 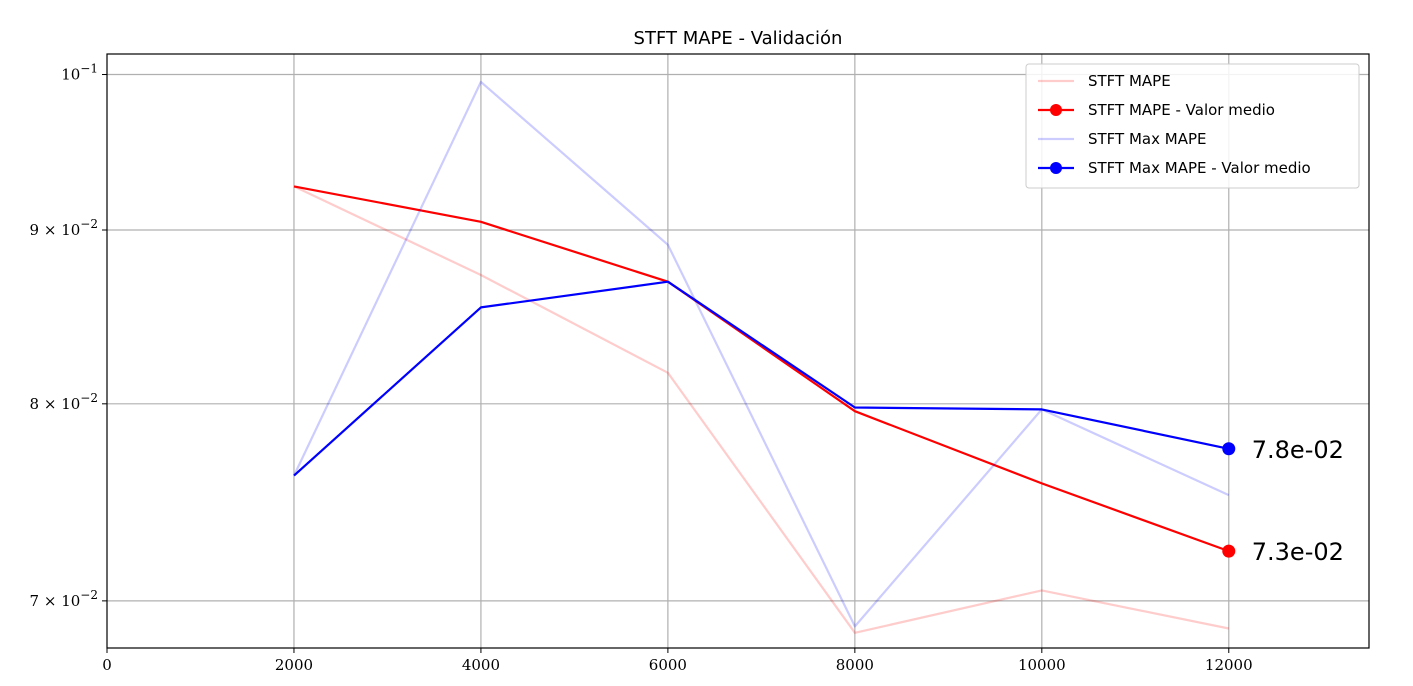 I want to click on x-axis: 0 2000 4000 6000 8000 10000 12000, so click(x=677, y=661).